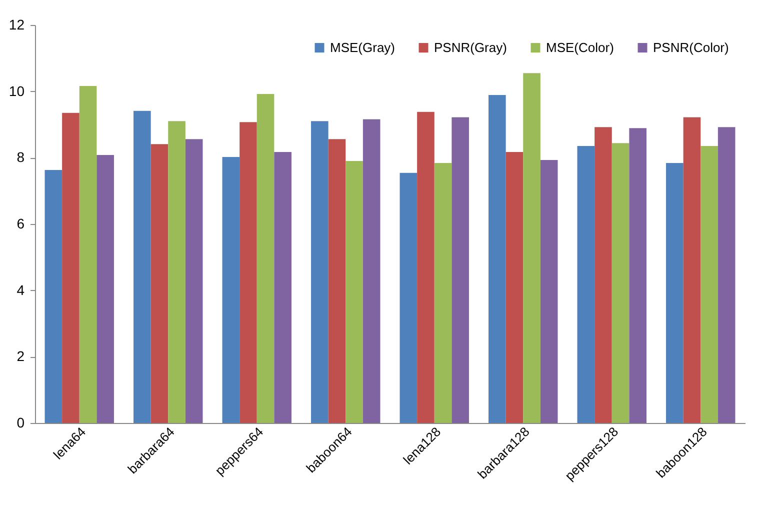 The width and height of the screenshot is (758, 508). What do you see at coordinates (20, 224) in the screenshot?
I see `y-tick-label: 6` at bounding box center [20, 224].